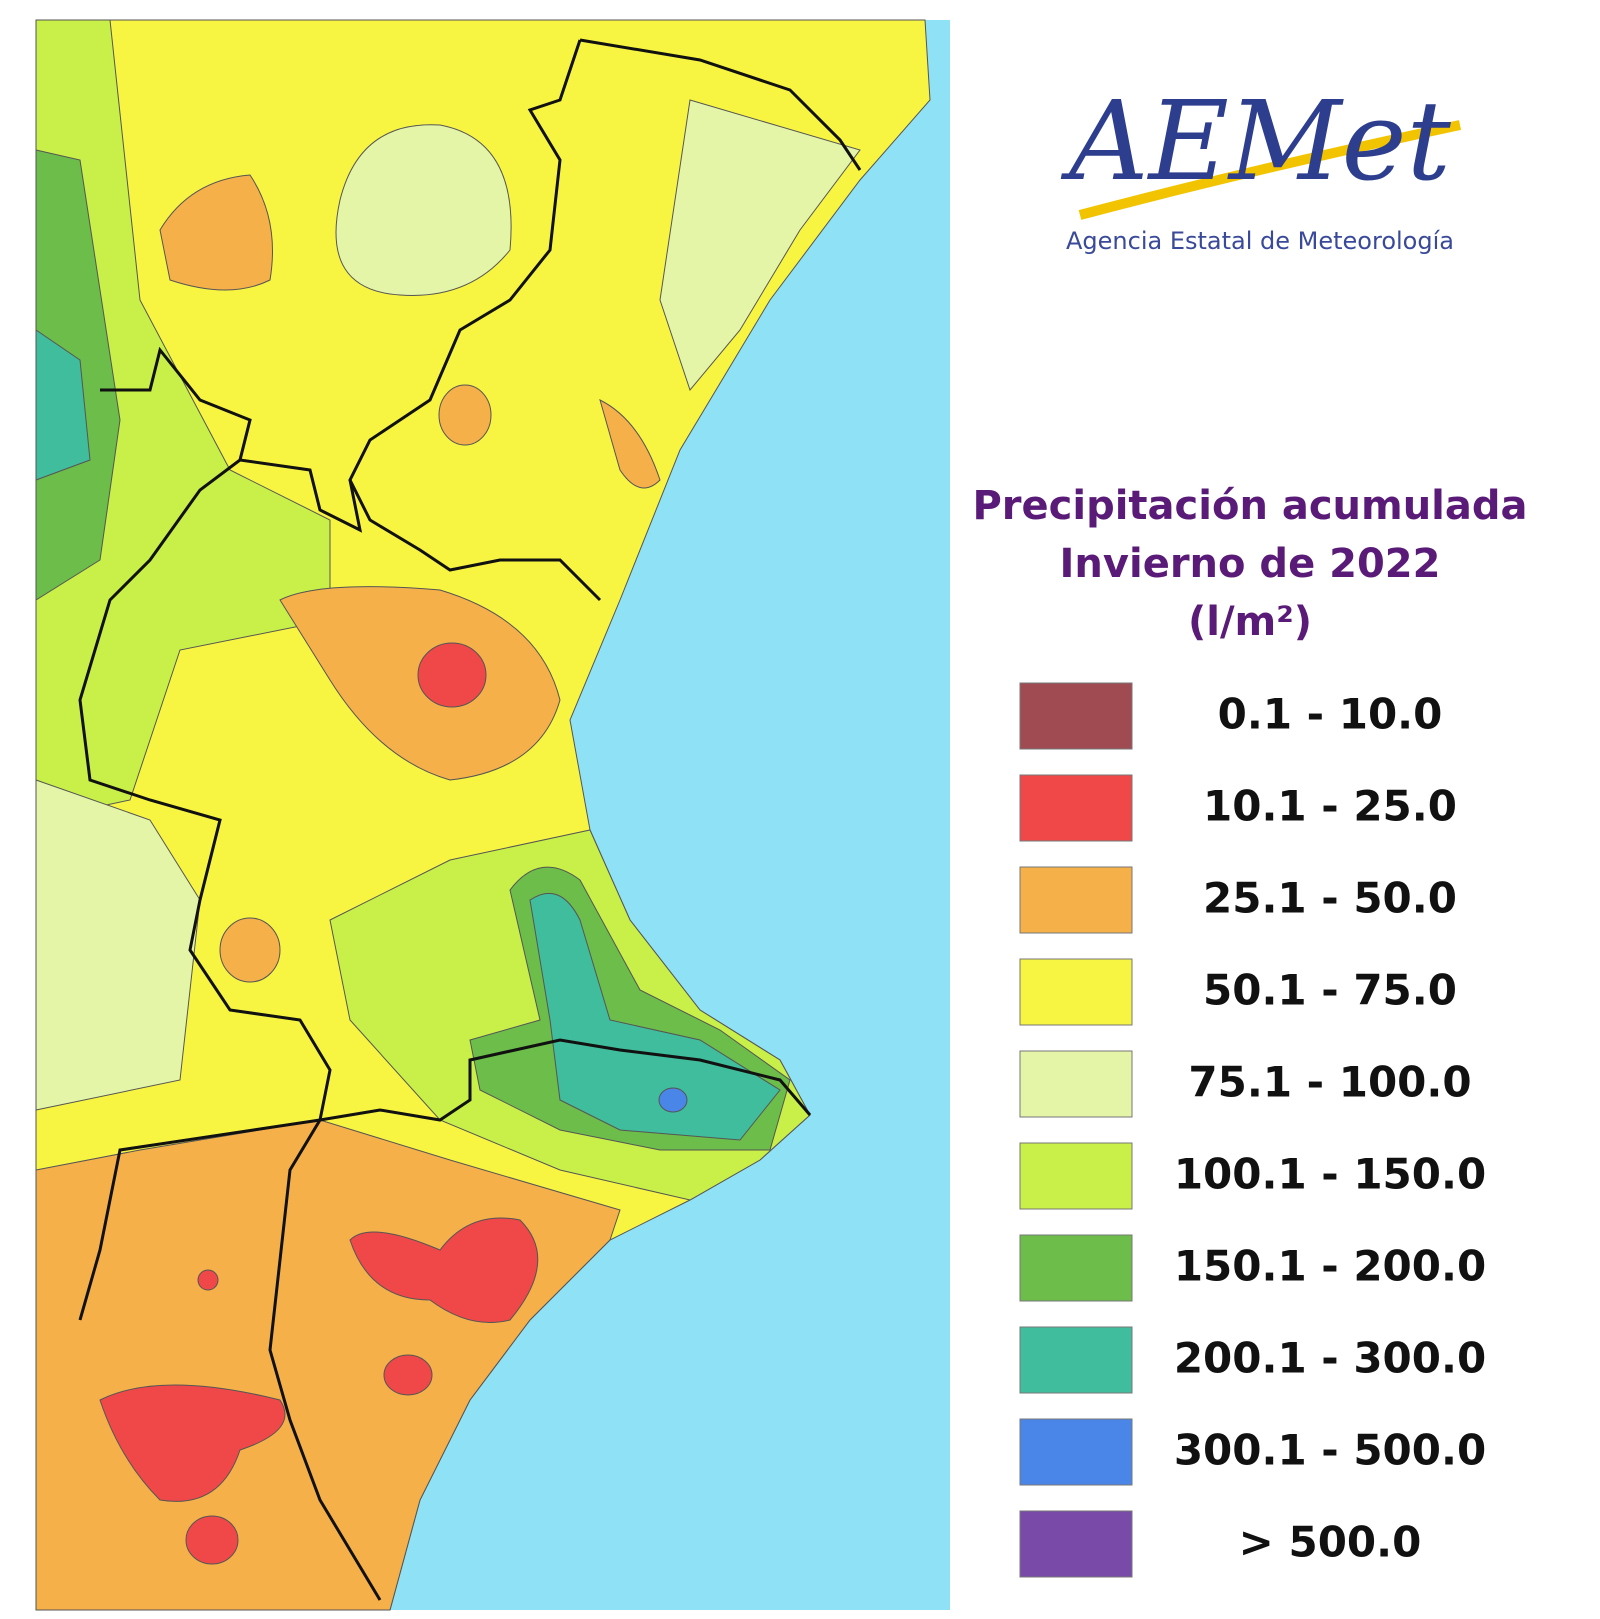 Image resolution: width=1600 pixels, height=1619 pixels. What do you see at coordinates (1330, 1174) in the screenshot?
I see `legend-label: 100.1 - 150.0` at bounding box center [1330, 1174].